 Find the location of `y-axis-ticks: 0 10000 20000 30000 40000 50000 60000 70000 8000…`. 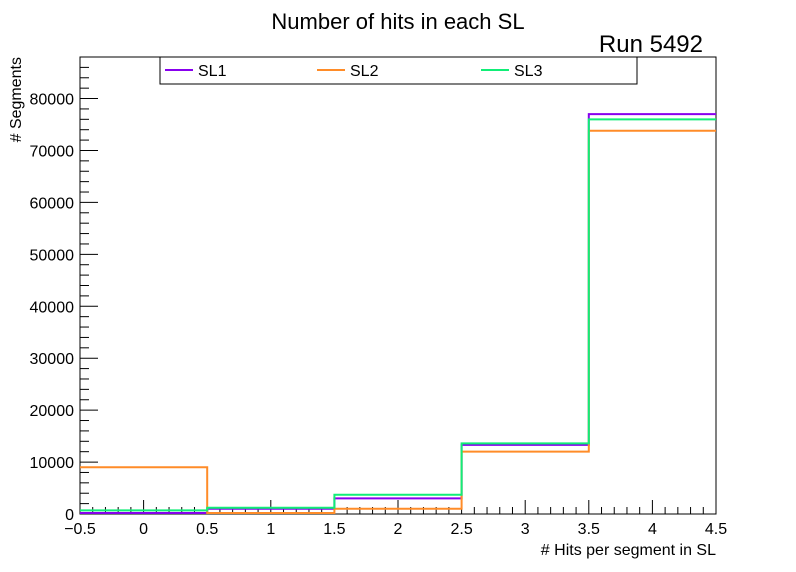

y-axis-ticks: 0 10000 20000 30000 40000 50000 60000 70000 8000… is located at coordinates (64, 290).